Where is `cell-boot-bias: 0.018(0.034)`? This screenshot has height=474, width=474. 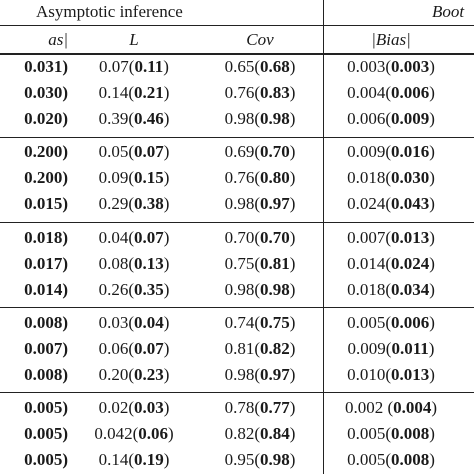 cell-boot-bias: 0.018(0.034) is located at coordinates (391, 289).